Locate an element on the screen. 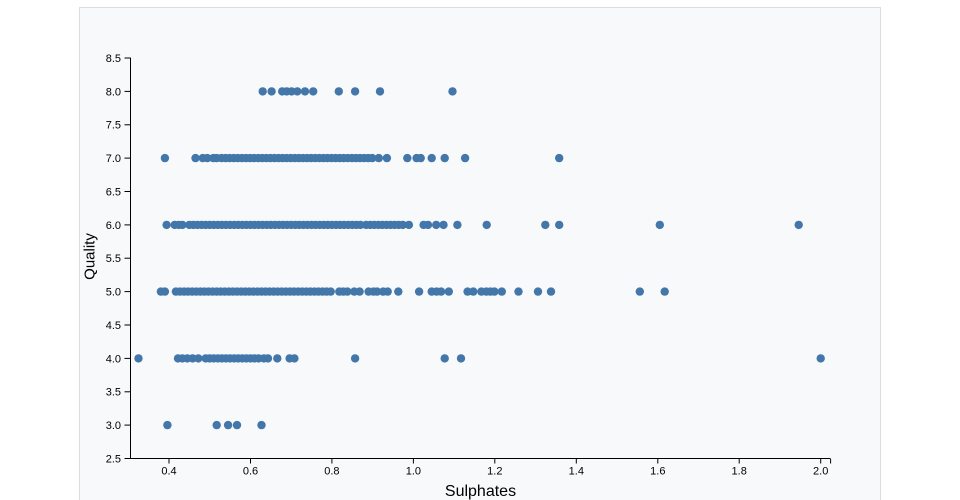  svg-text: 1.6 is located at coordinates (657, 472).